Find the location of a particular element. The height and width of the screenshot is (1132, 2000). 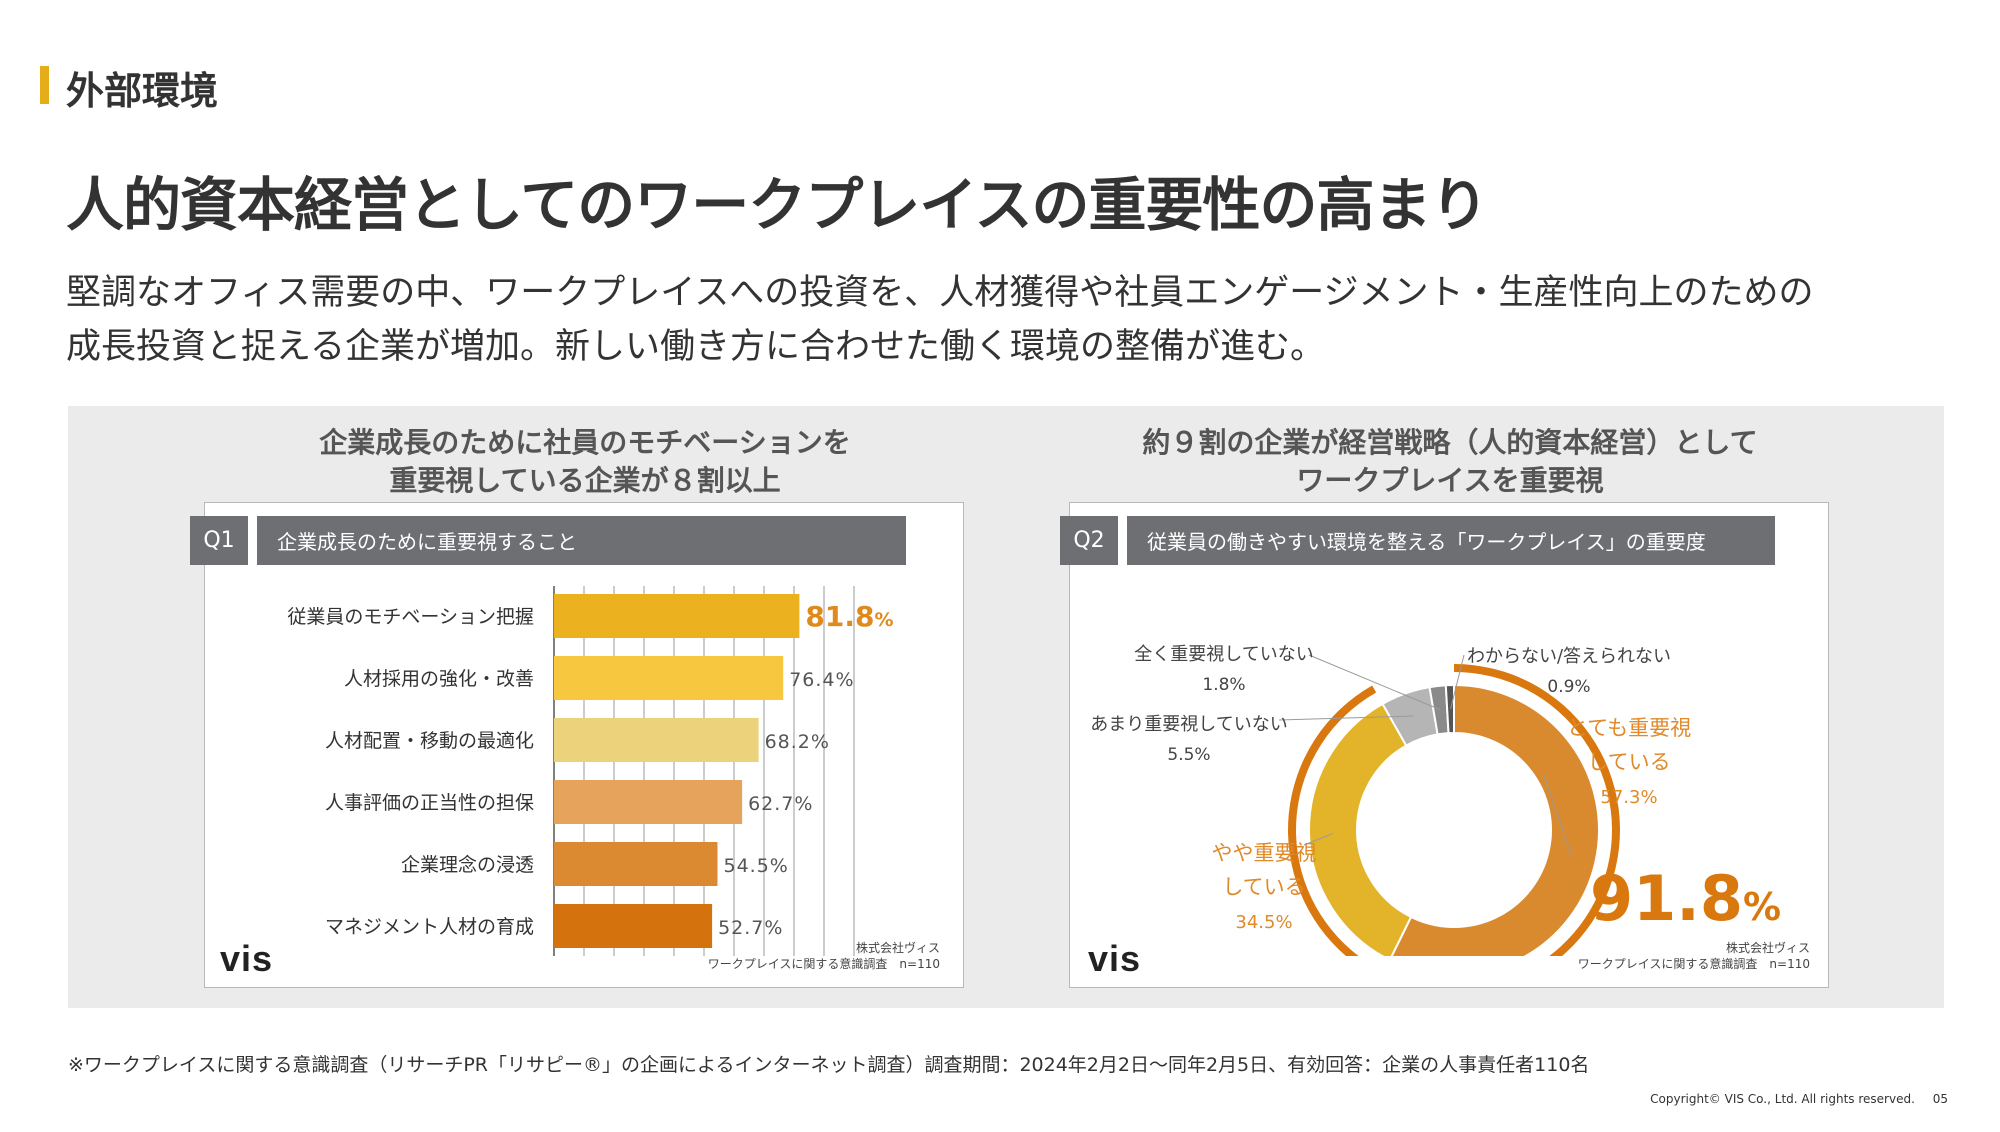

donut-slice-value: 34.5% is located at coordinates (1263, 922).